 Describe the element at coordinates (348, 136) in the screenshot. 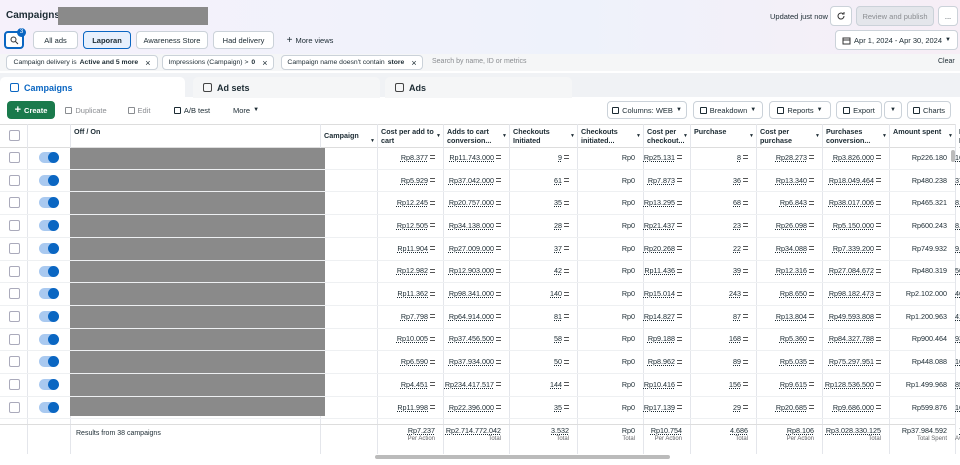

I see `column-header: Campaign ▼` at that location.